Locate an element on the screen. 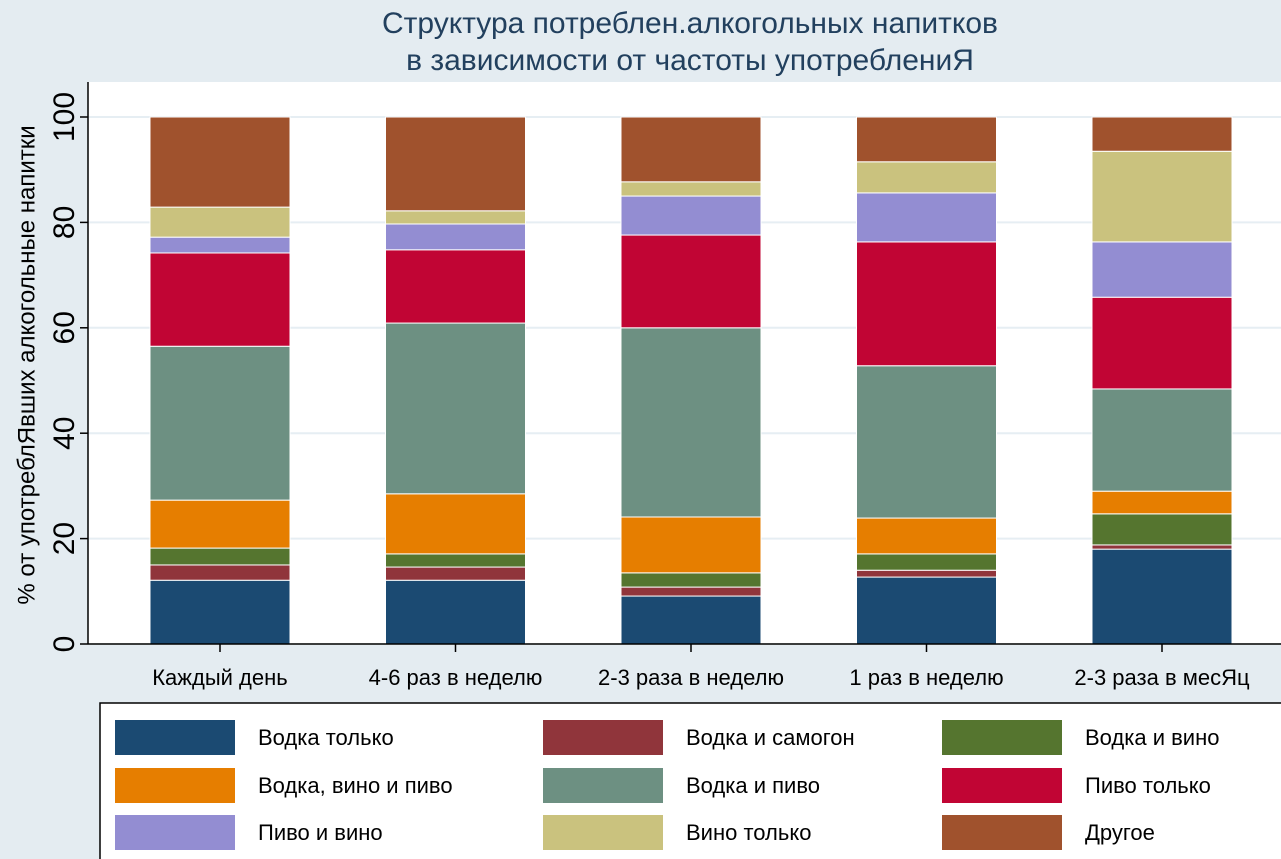 The image size is (1281, 859). x-tick-label: 1 раз в неделю is located at coordinates (926, 677).